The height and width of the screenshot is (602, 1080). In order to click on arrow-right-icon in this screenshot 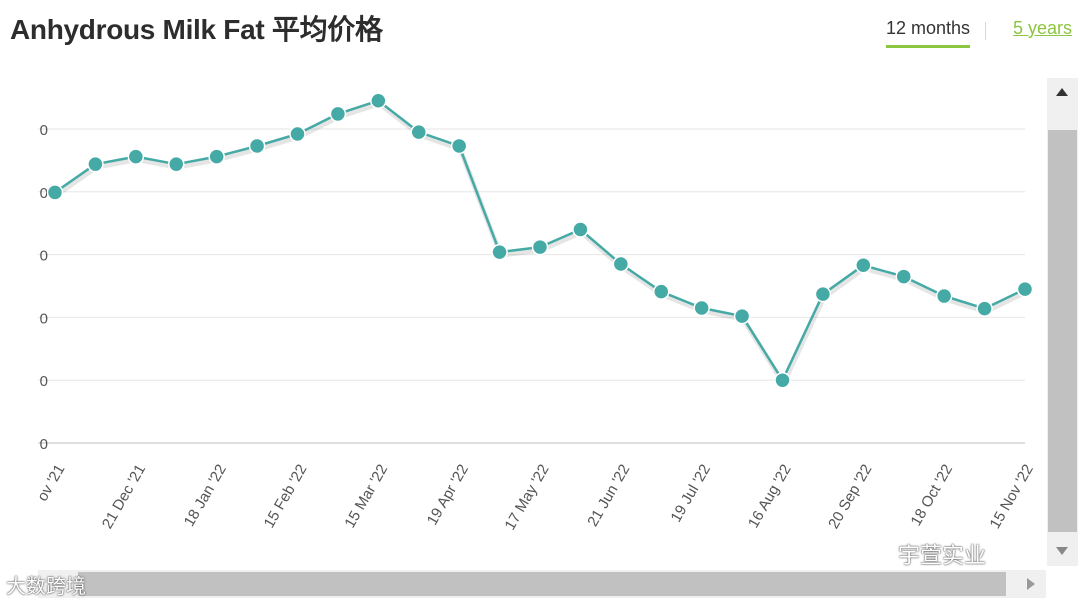, I will do `click(1031, 584)`.